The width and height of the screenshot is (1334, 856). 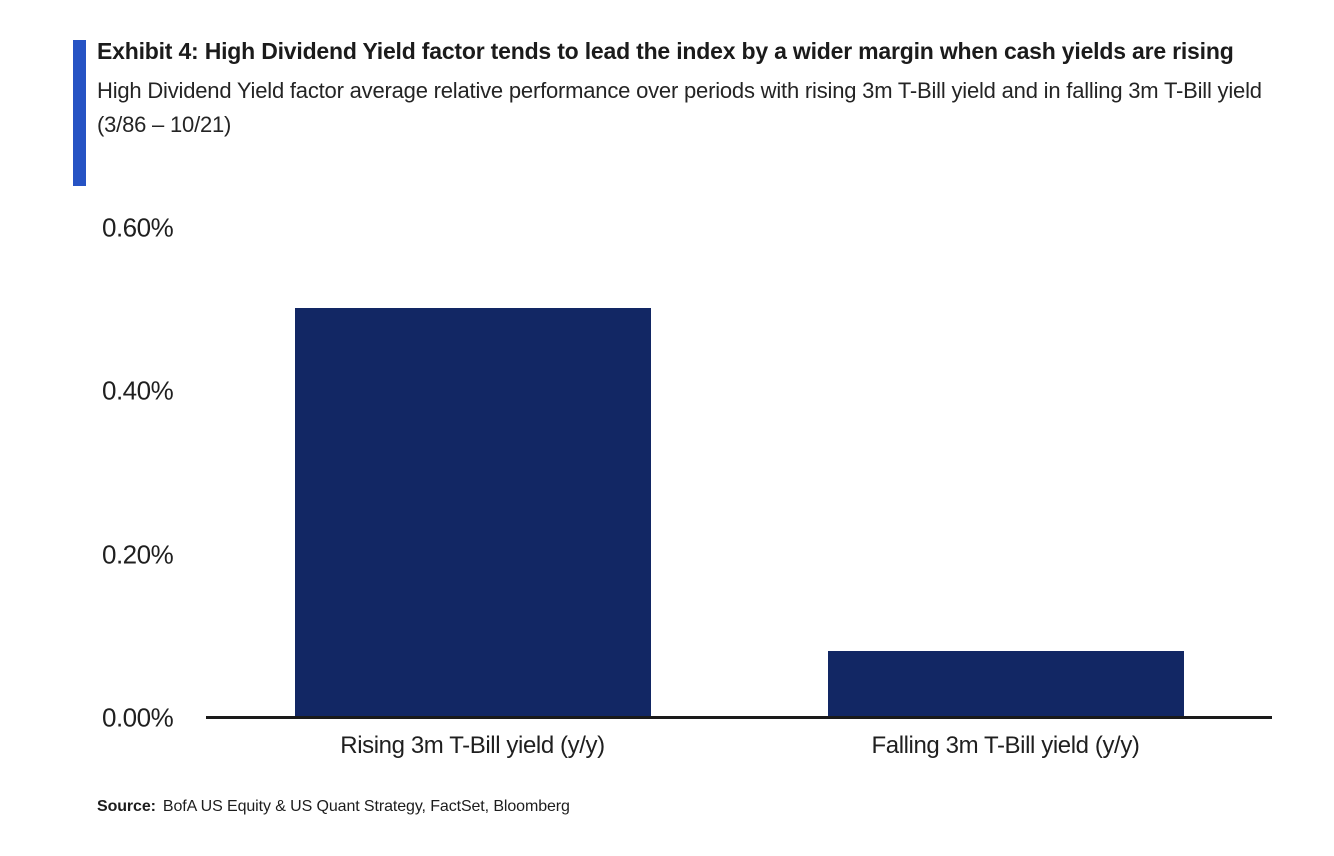 What do you see at coordinates (126, 806) in the screenshot?
I see `source-label: Source:` at bounding box center [126, 806].